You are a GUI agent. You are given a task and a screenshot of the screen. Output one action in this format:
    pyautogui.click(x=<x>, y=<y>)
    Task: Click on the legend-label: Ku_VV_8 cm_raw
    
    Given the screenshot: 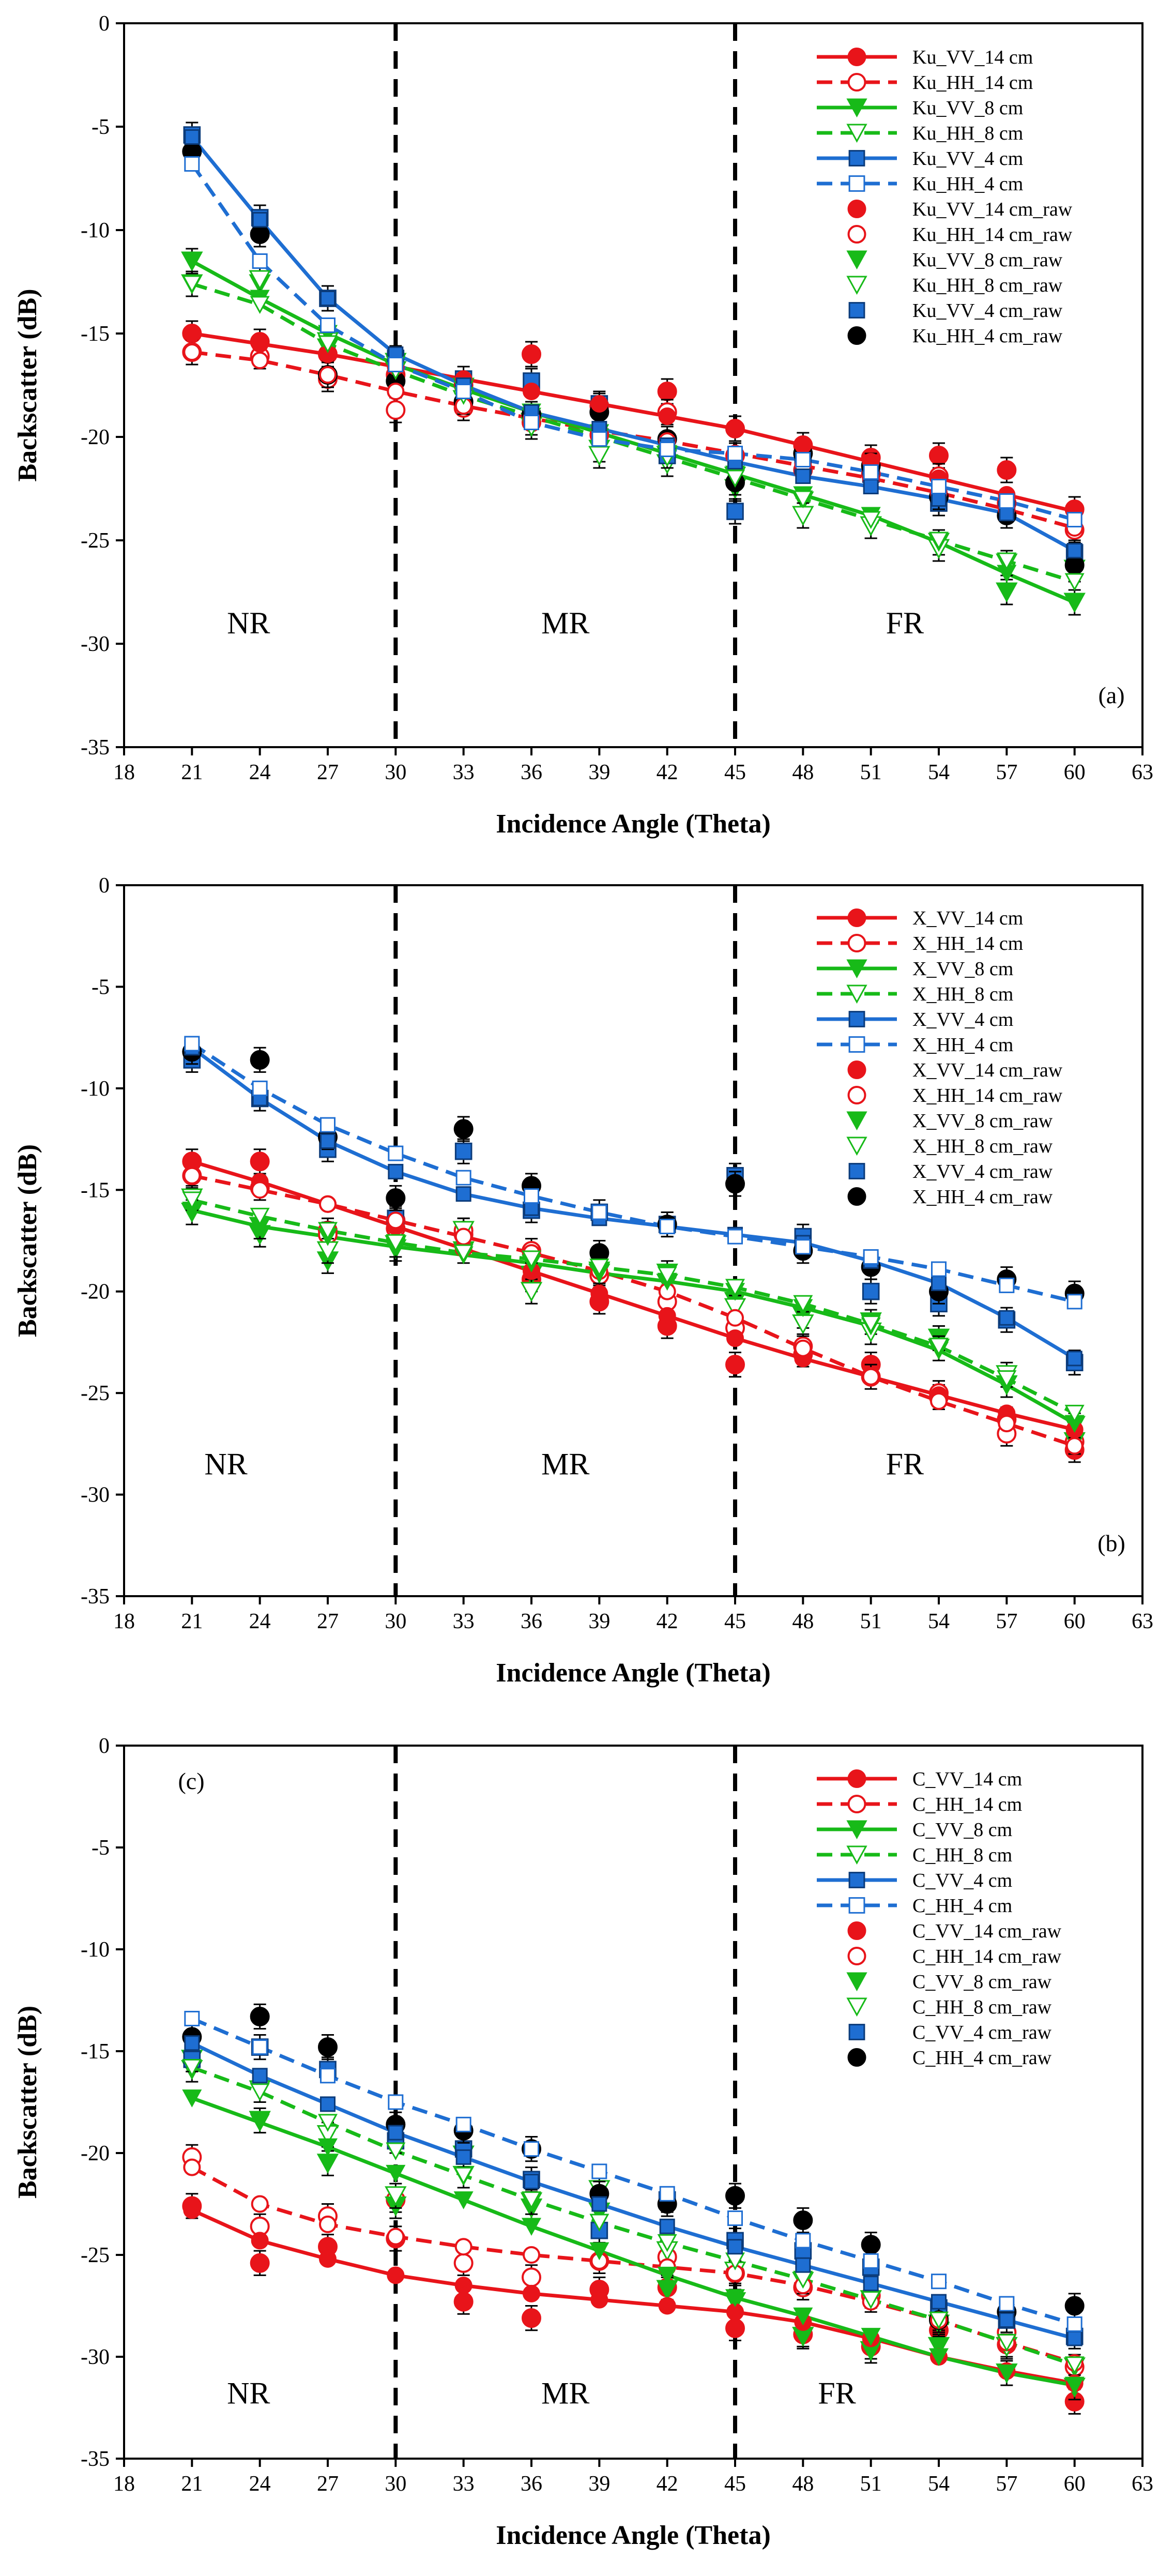 What is the action you would take?
    pyautogui.click(x=987, y=260)
    